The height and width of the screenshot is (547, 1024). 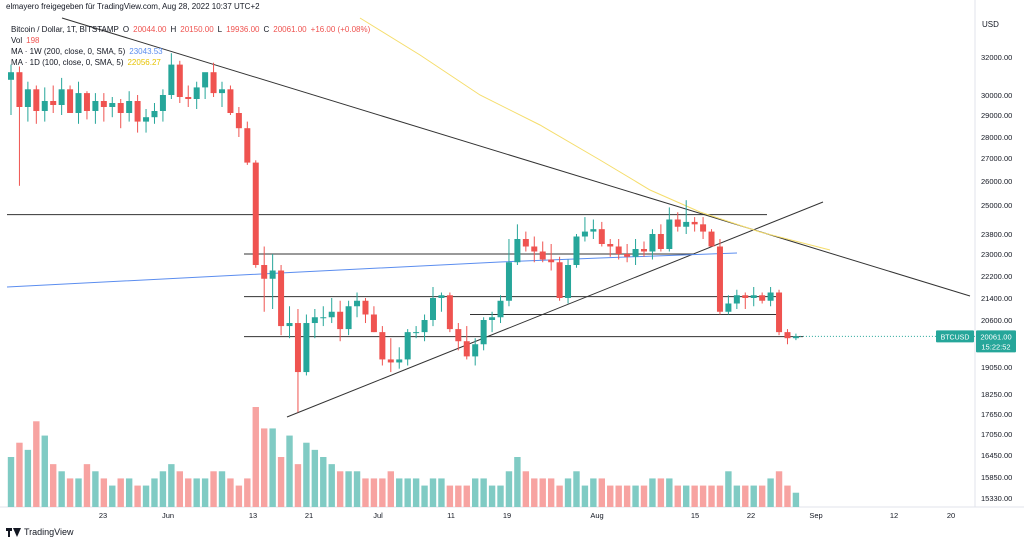 I want to click on tradingview-footer: TradingView, so click(x=40, y=532).